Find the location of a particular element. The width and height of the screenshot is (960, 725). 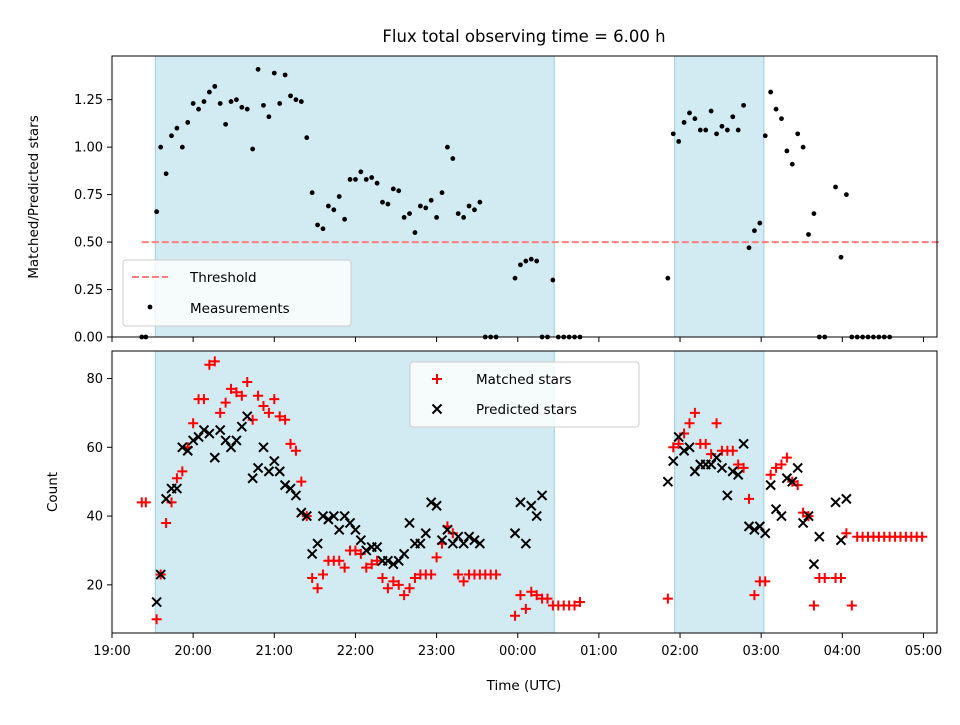

x-tick-label: 01:00 is located at coordinates (598, 651).